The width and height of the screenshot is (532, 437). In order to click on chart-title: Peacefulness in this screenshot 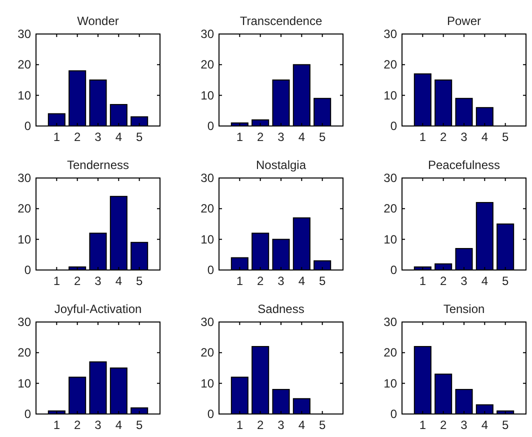, I will do `click(464, 165)`.